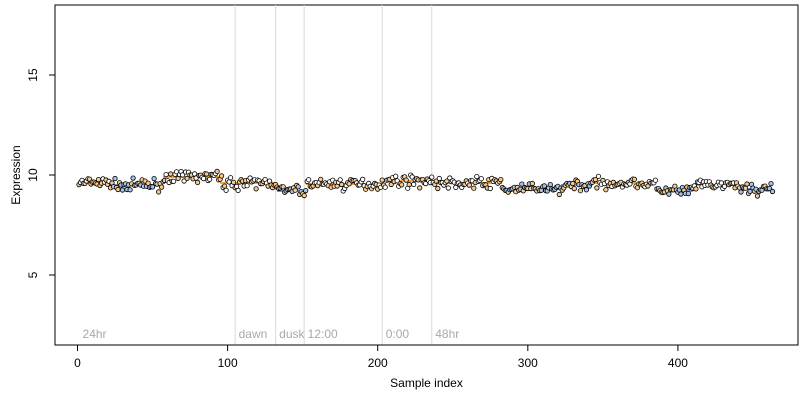  I want to click on y-tick-label: 10, so click(33, 175).